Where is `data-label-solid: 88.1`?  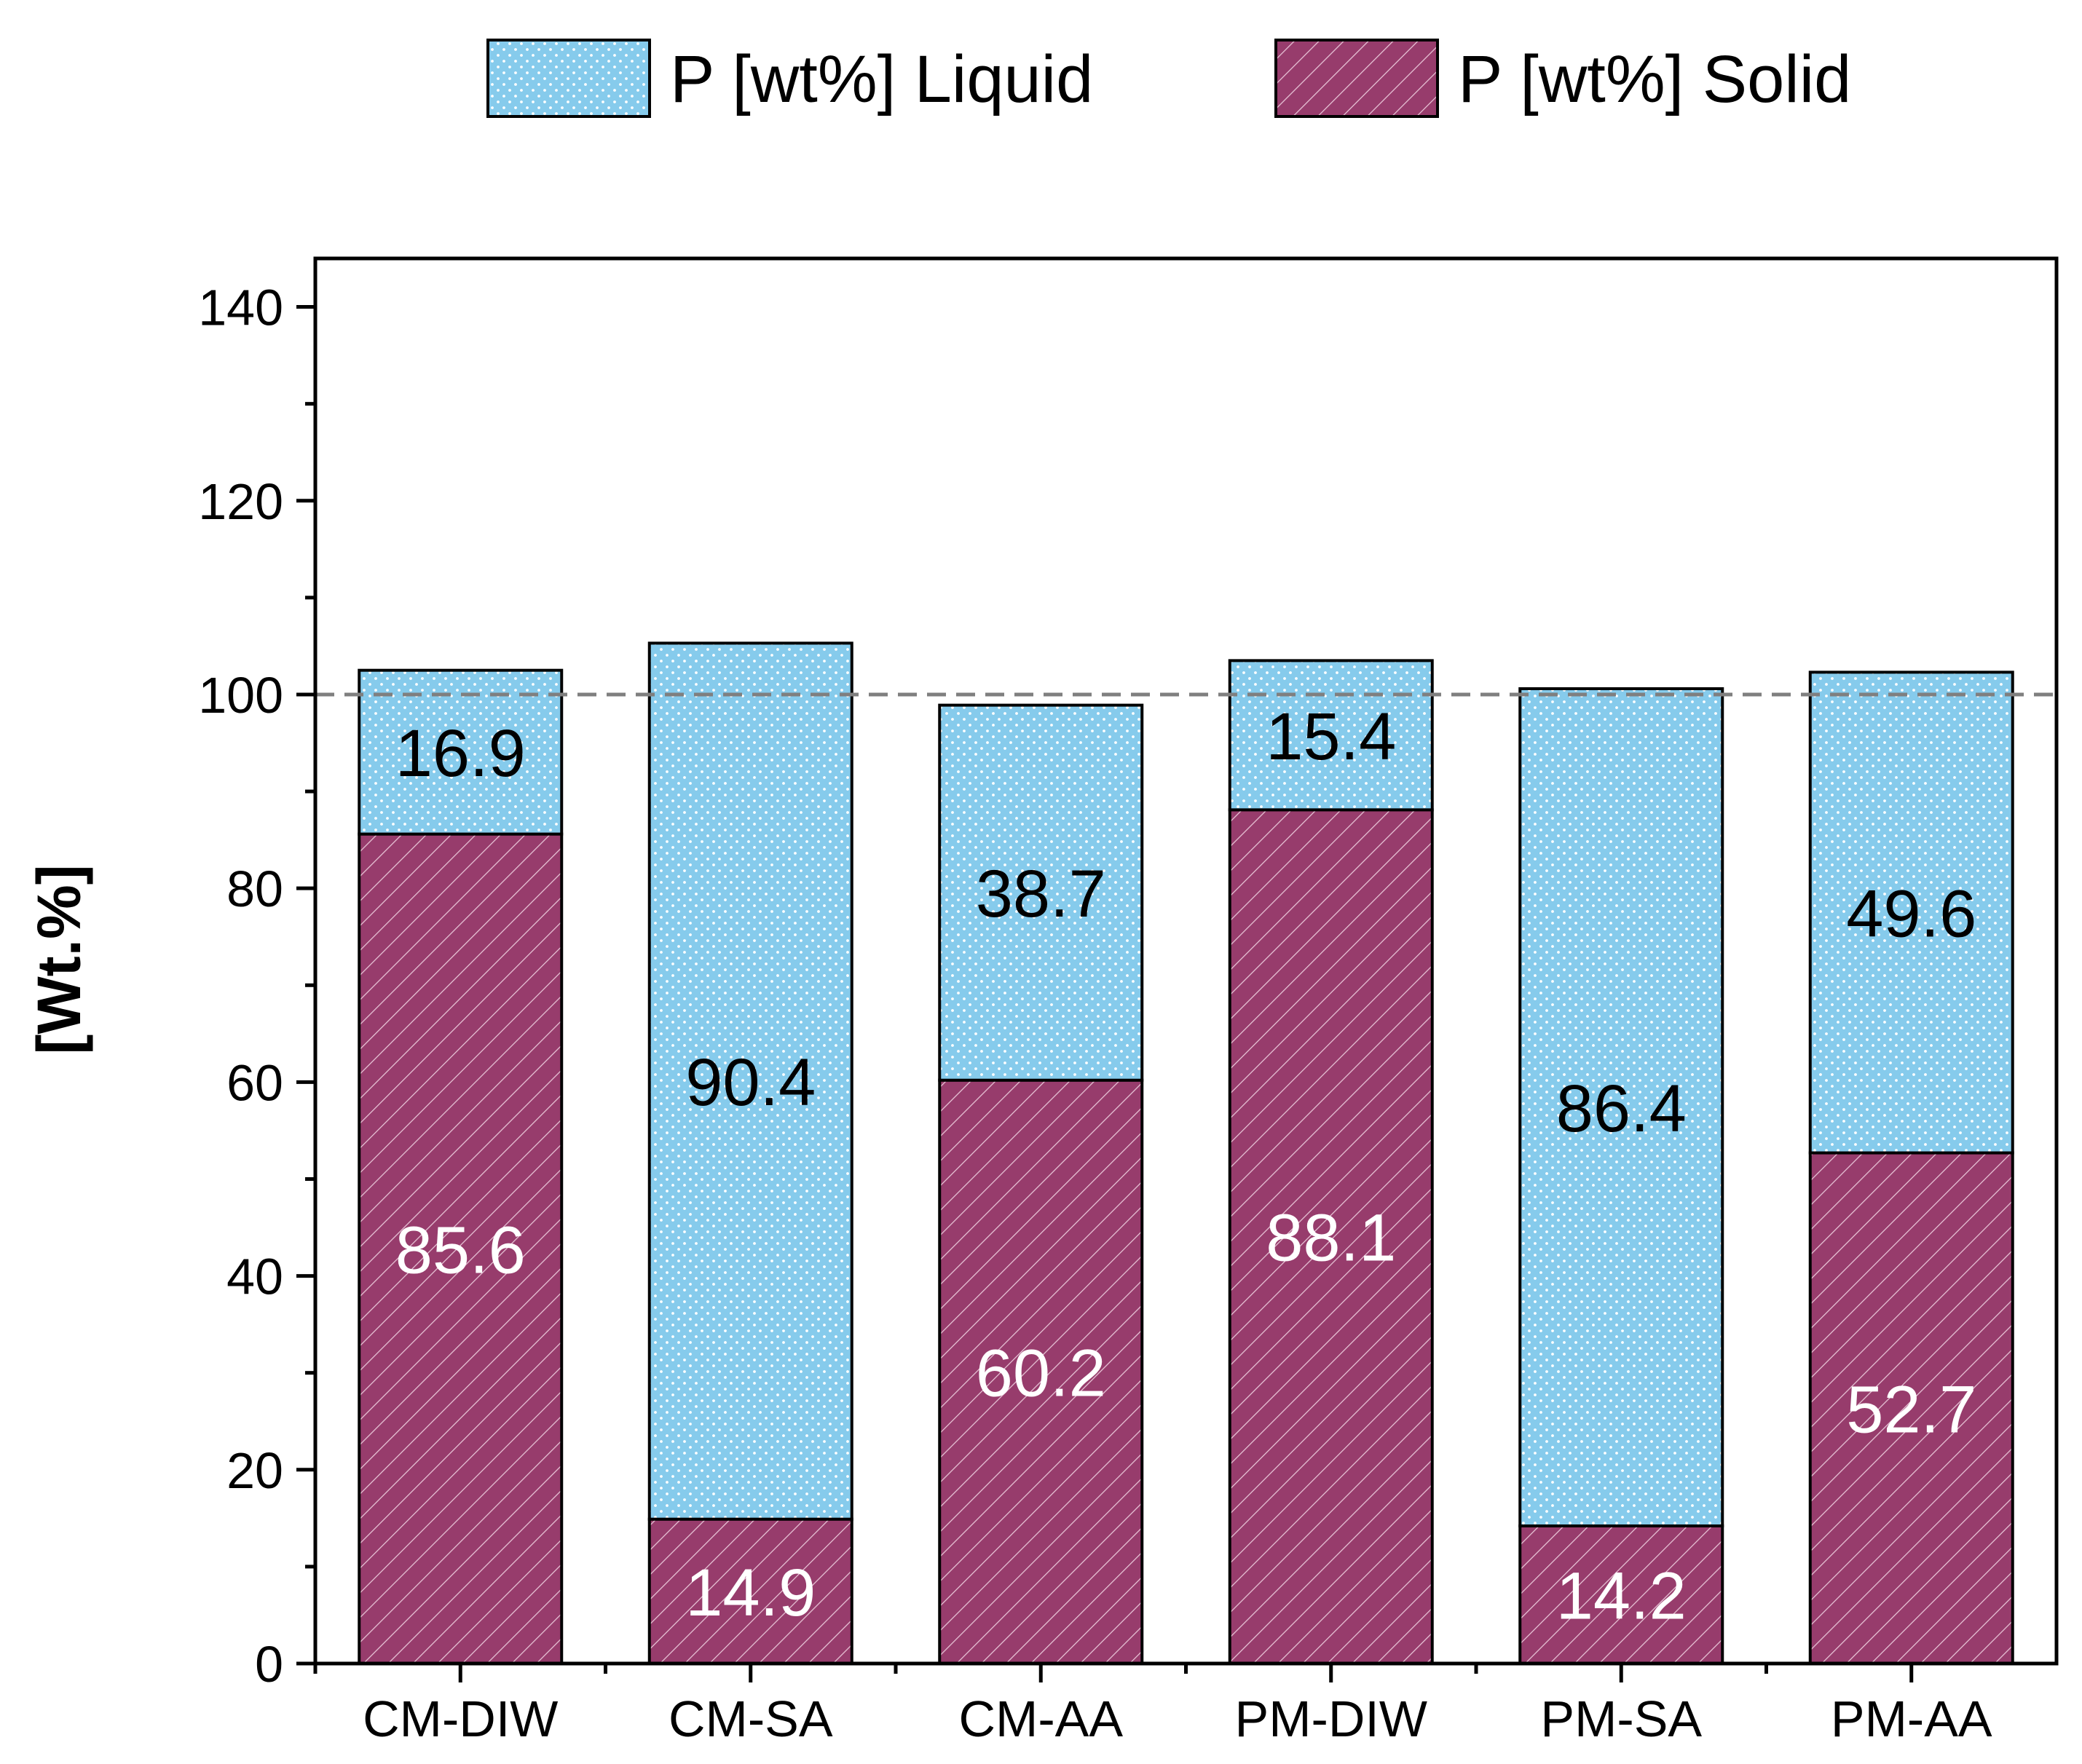 data-label-solid: 88.1 is located at coordinates (1331, 1238).